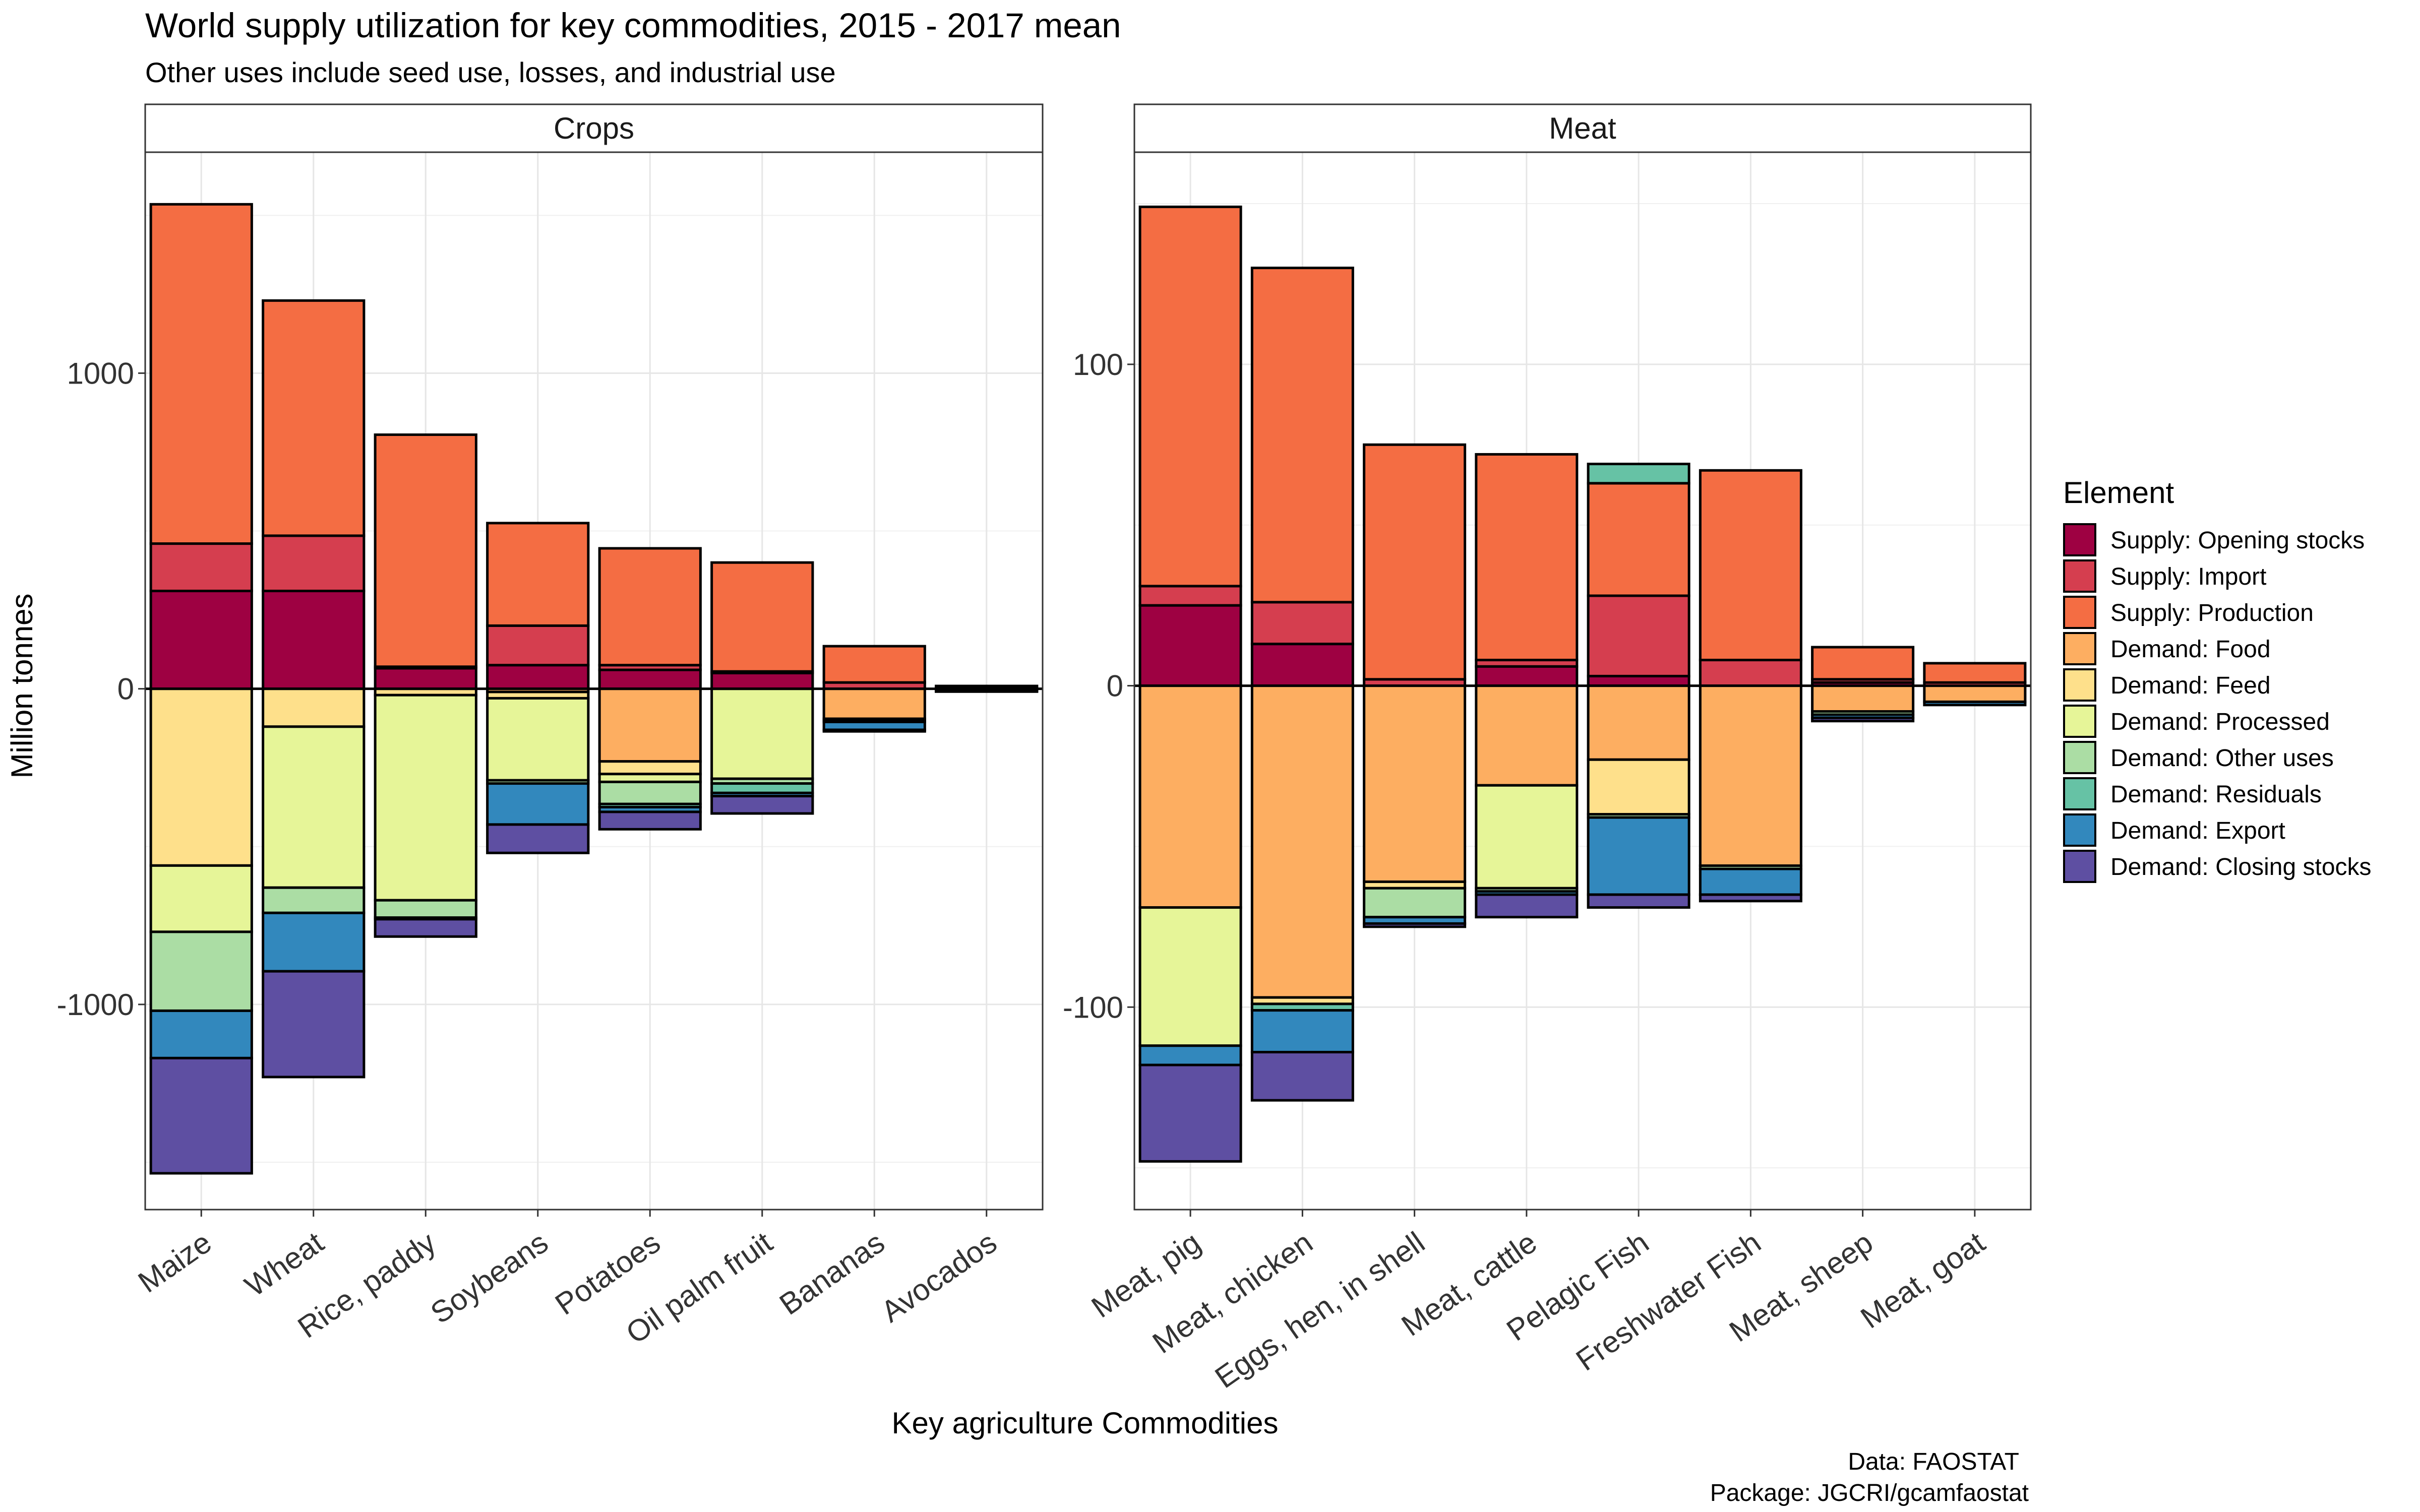  Describe the element at coordinates (1302, 1076) in the screenshot. I see `bar-segment-meat-chicken-demand-closing-stocks` at that location.